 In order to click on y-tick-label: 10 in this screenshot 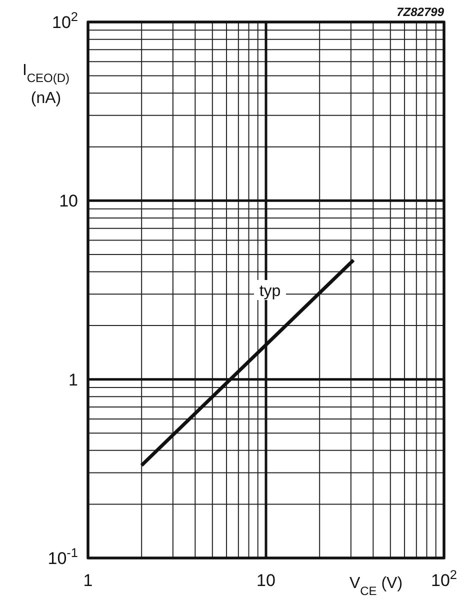, I will do `click(68, 201)`.